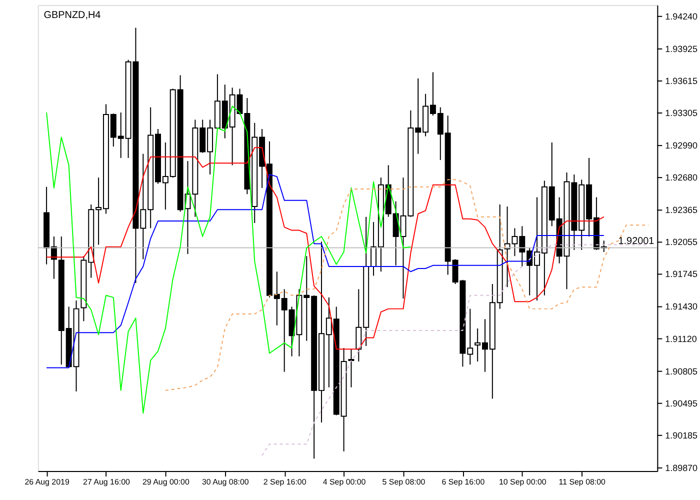 The image size is (700, 500). Describe the element at coordinates (681, 210) in the screenshot. I see `y-tick-label: 1.92365` at that location.